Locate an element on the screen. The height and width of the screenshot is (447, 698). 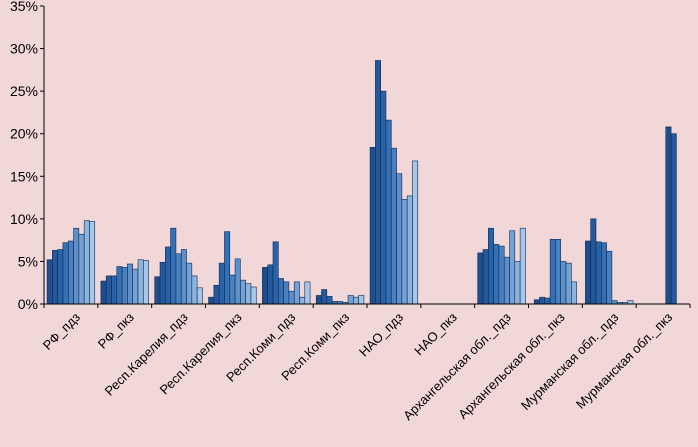
x-tick-label: Архангельская обл._пдз is located at coordinates (457, 366).